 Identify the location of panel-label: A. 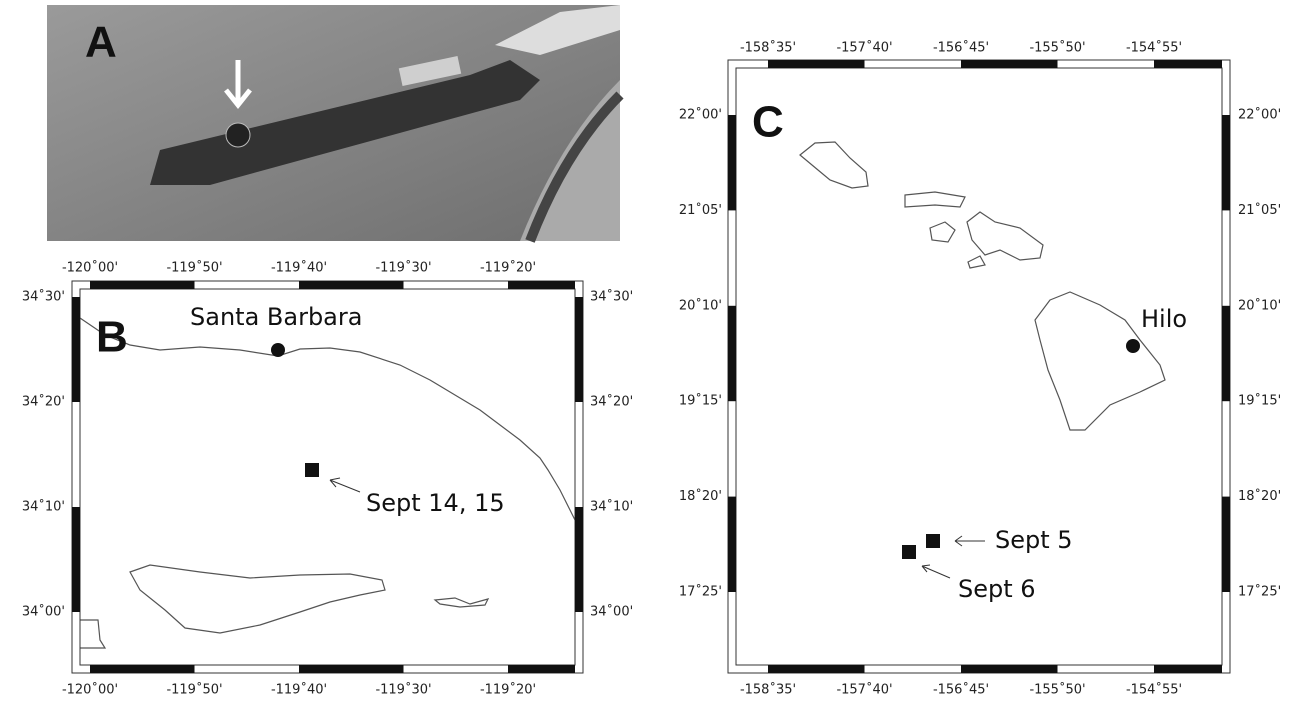
(101, 42).